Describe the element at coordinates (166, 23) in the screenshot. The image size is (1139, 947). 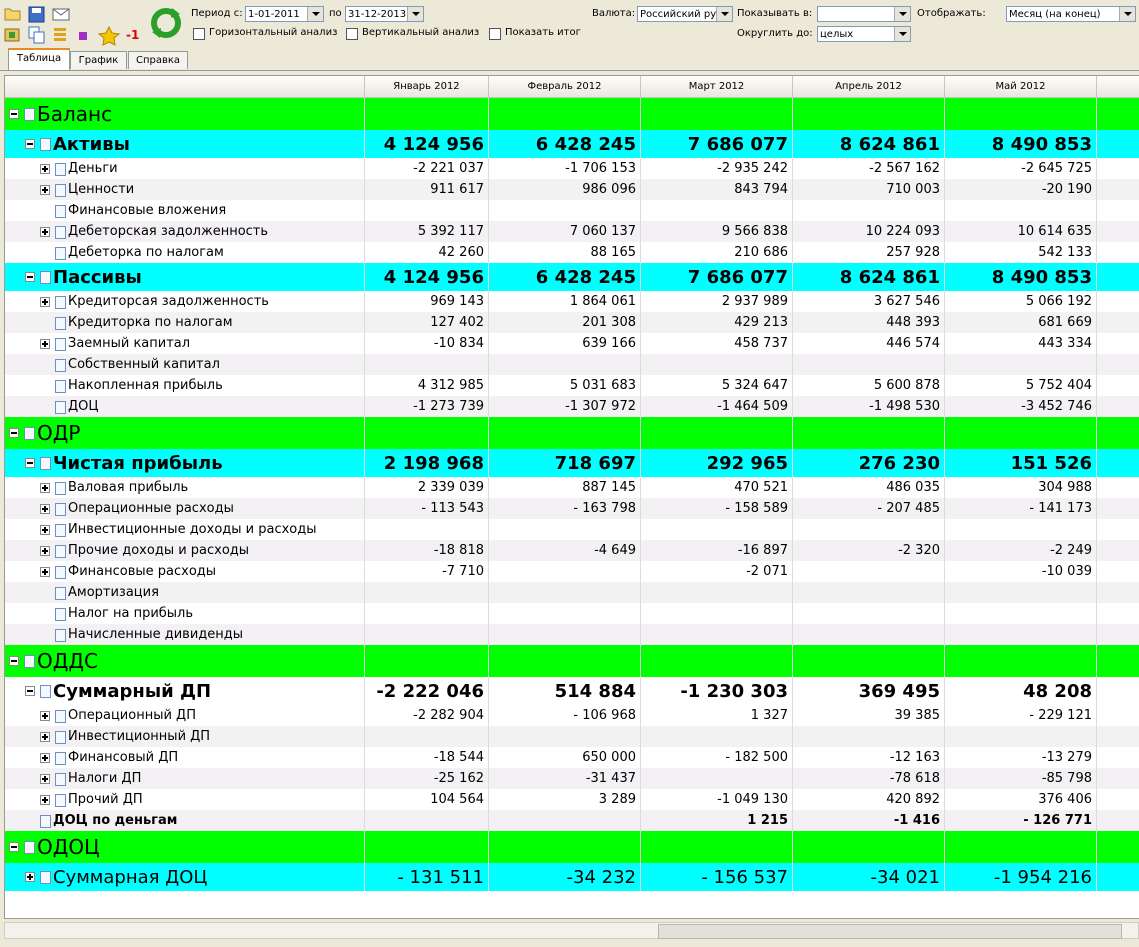
I see `refresh-icon` at that location.